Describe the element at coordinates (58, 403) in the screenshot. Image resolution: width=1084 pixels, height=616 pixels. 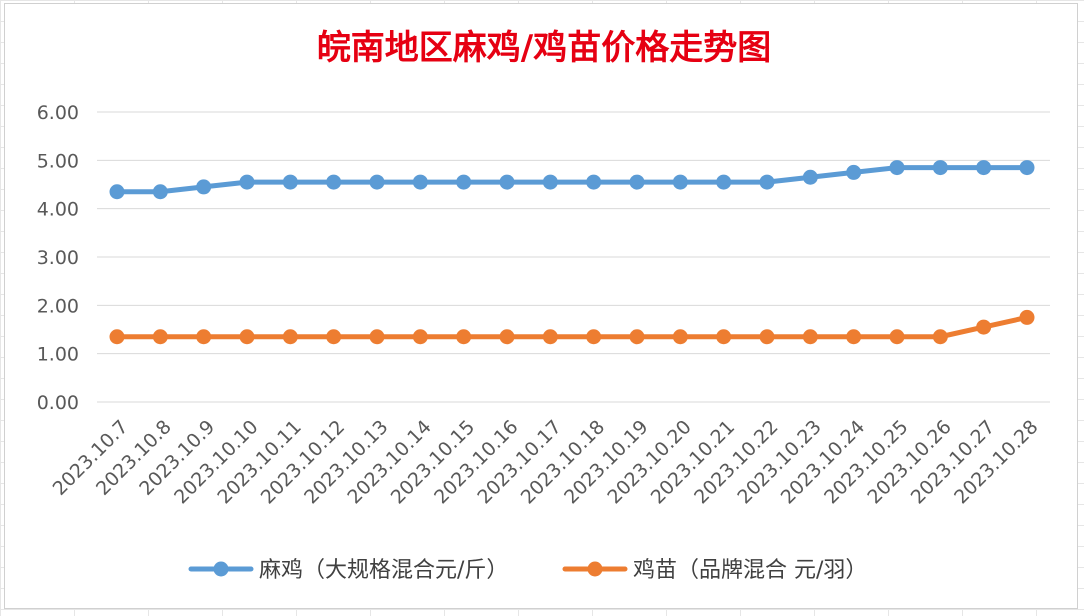
I see `y-tick-label: 0.00` at that location.